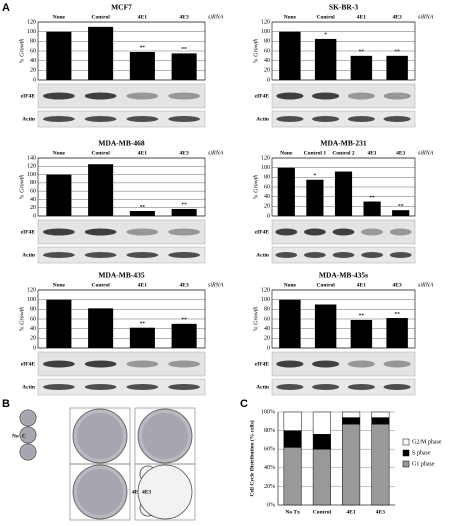 Image resolution: width=474 pixels, height=526 pixels. What do you see at coordinates (271, 505) in the screenshot?
I see `y-tick-label: 0%` at bounding box center [271, 505].